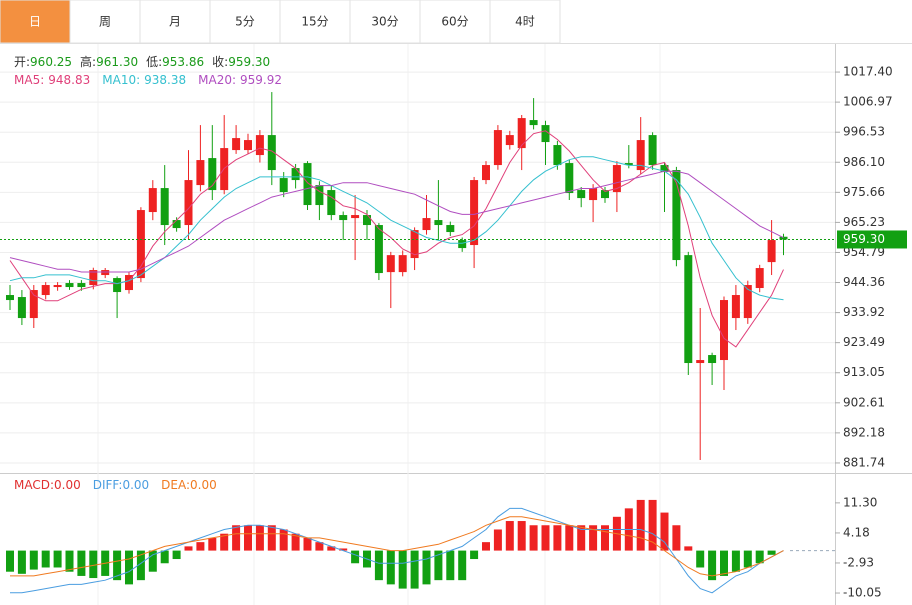 This screenshot has height=605, width=912. What do you see at coordinates (154, 62) in the screenshot?
I see `info-label: 低:` at bounding box center [154, 62].